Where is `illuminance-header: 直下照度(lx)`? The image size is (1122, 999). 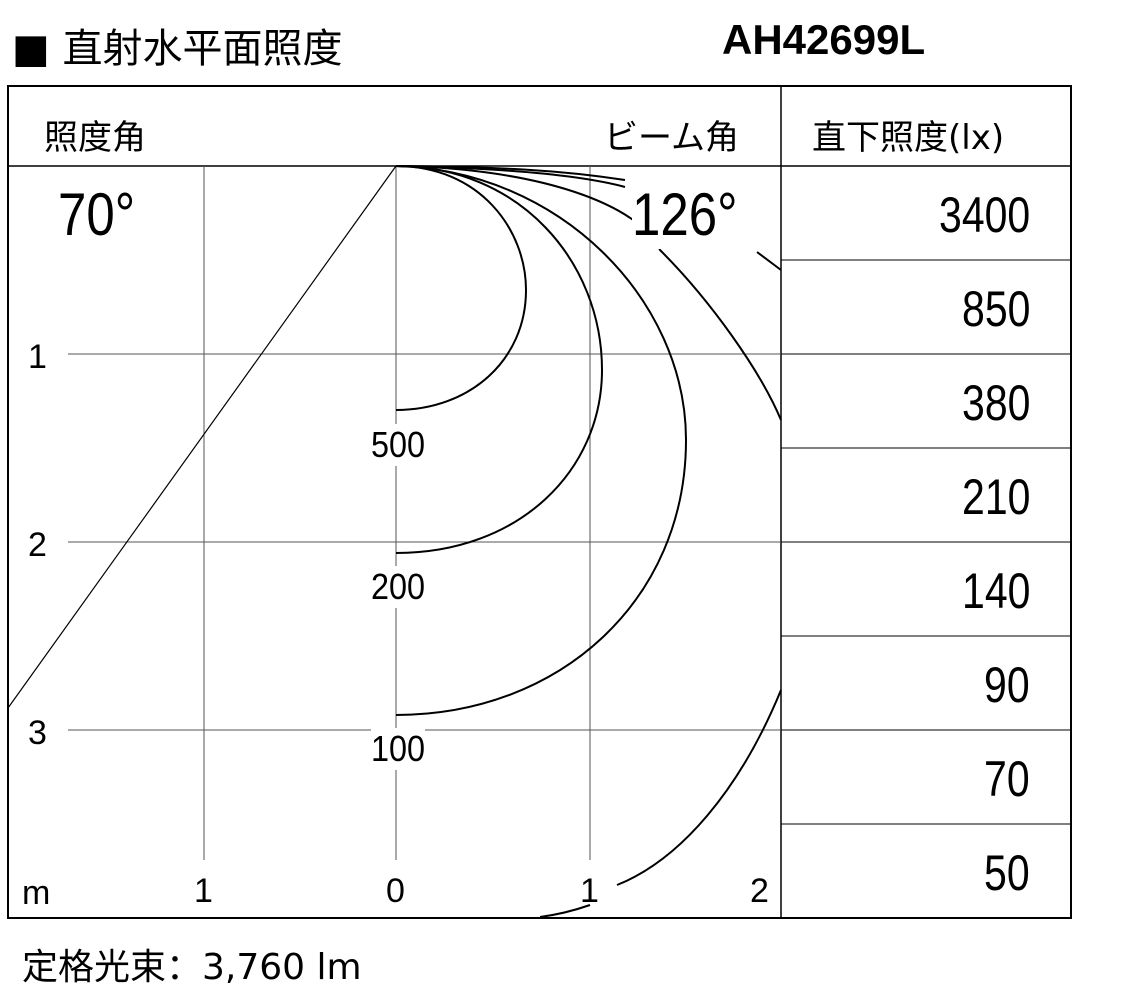
illuminance-header: 直下照度(lx) is located at coordinates (908, 138).